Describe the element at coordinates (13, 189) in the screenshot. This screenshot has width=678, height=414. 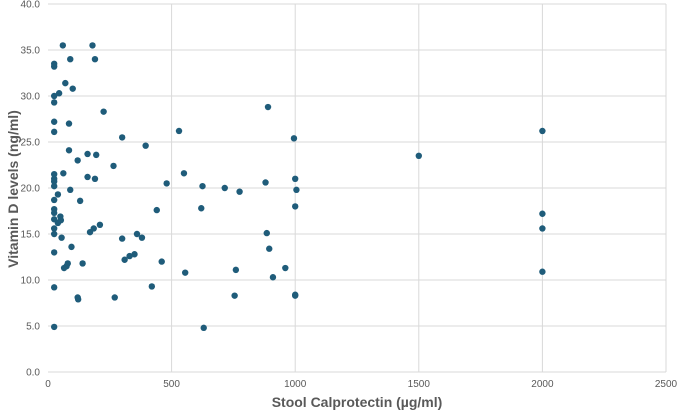
I see `y-axis-title: Vitamin D levels (ng/ml)` at that location.